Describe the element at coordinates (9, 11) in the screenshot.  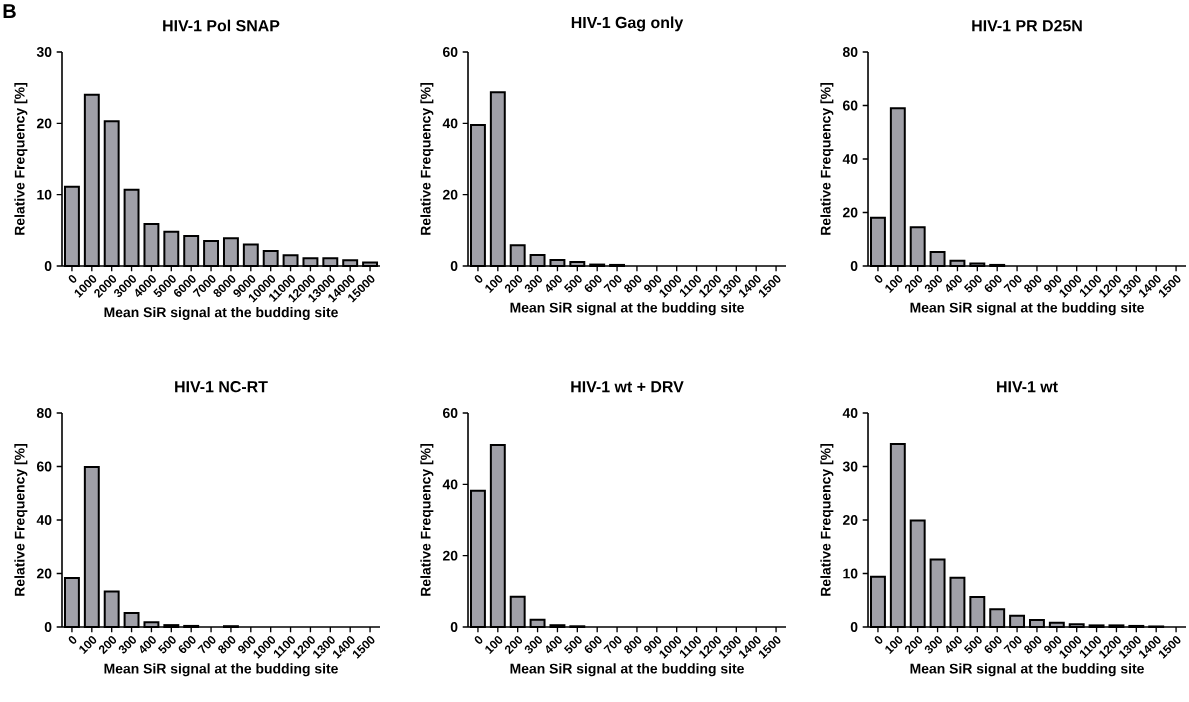
I see `text: B` at that location.